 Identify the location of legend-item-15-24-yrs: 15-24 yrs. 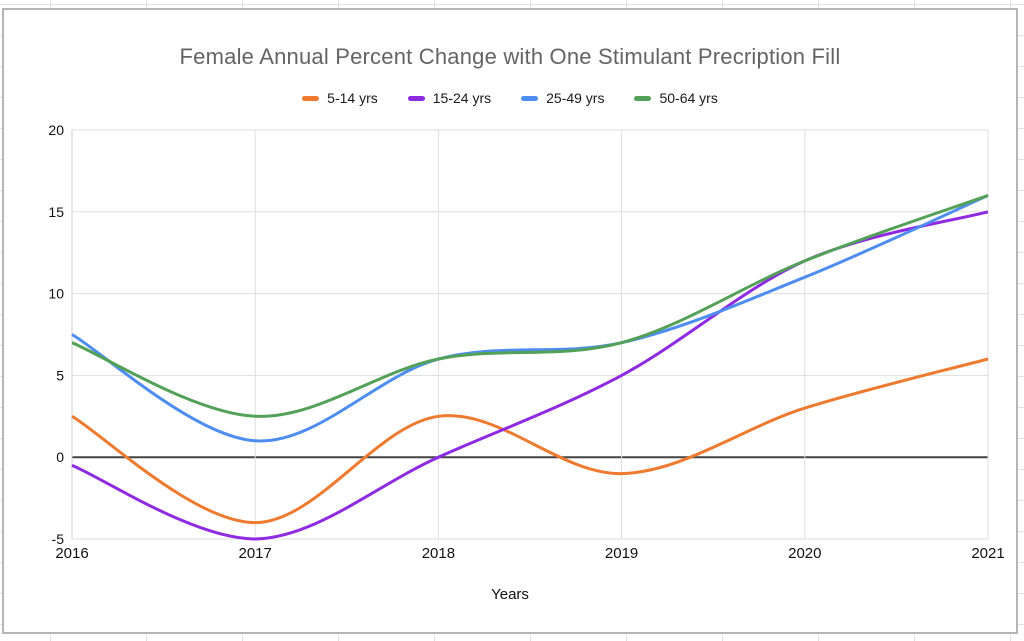
(449, 98).